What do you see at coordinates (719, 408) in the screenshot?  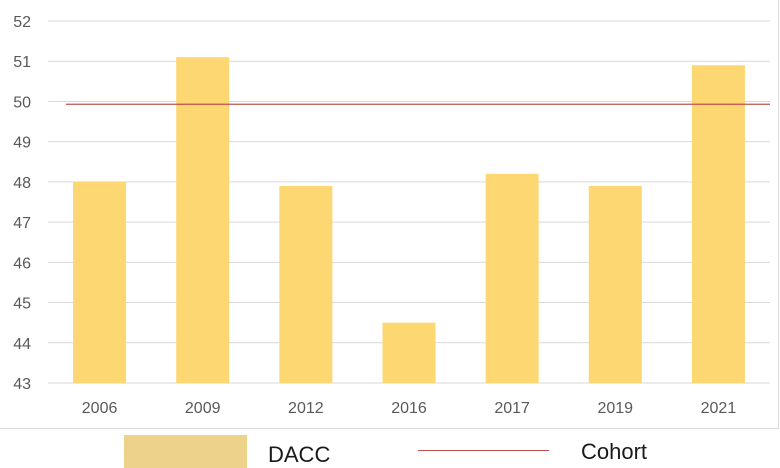 I see `x-tick-label: 2021` at bounding box center [719, 408].